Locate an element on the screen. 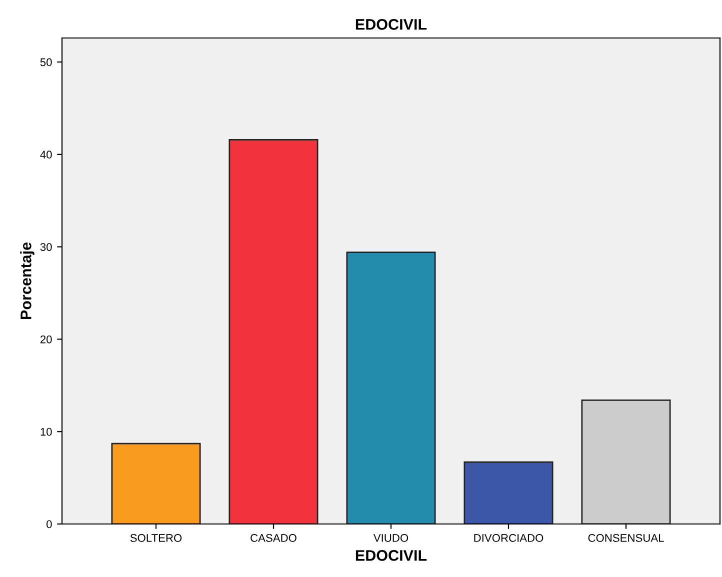 The height and width of the screenshot is (577, 722). y-axis-title: Porcentaje is located at coordinates (27, 281).